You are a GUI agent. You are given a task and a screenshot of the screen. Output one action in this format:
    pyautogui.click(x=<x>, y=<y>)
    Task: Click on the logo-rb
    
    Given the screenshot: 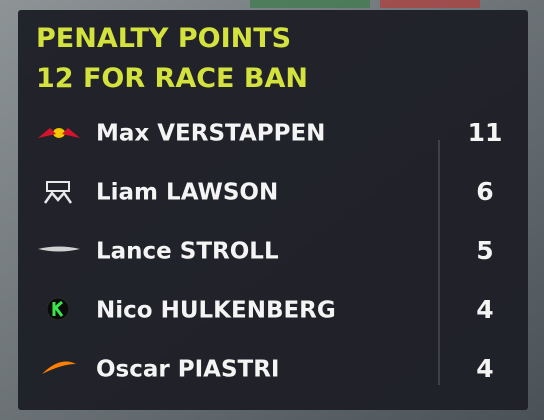 What is the action you would take?
    pyautogui.click(x=58, y=192)
    